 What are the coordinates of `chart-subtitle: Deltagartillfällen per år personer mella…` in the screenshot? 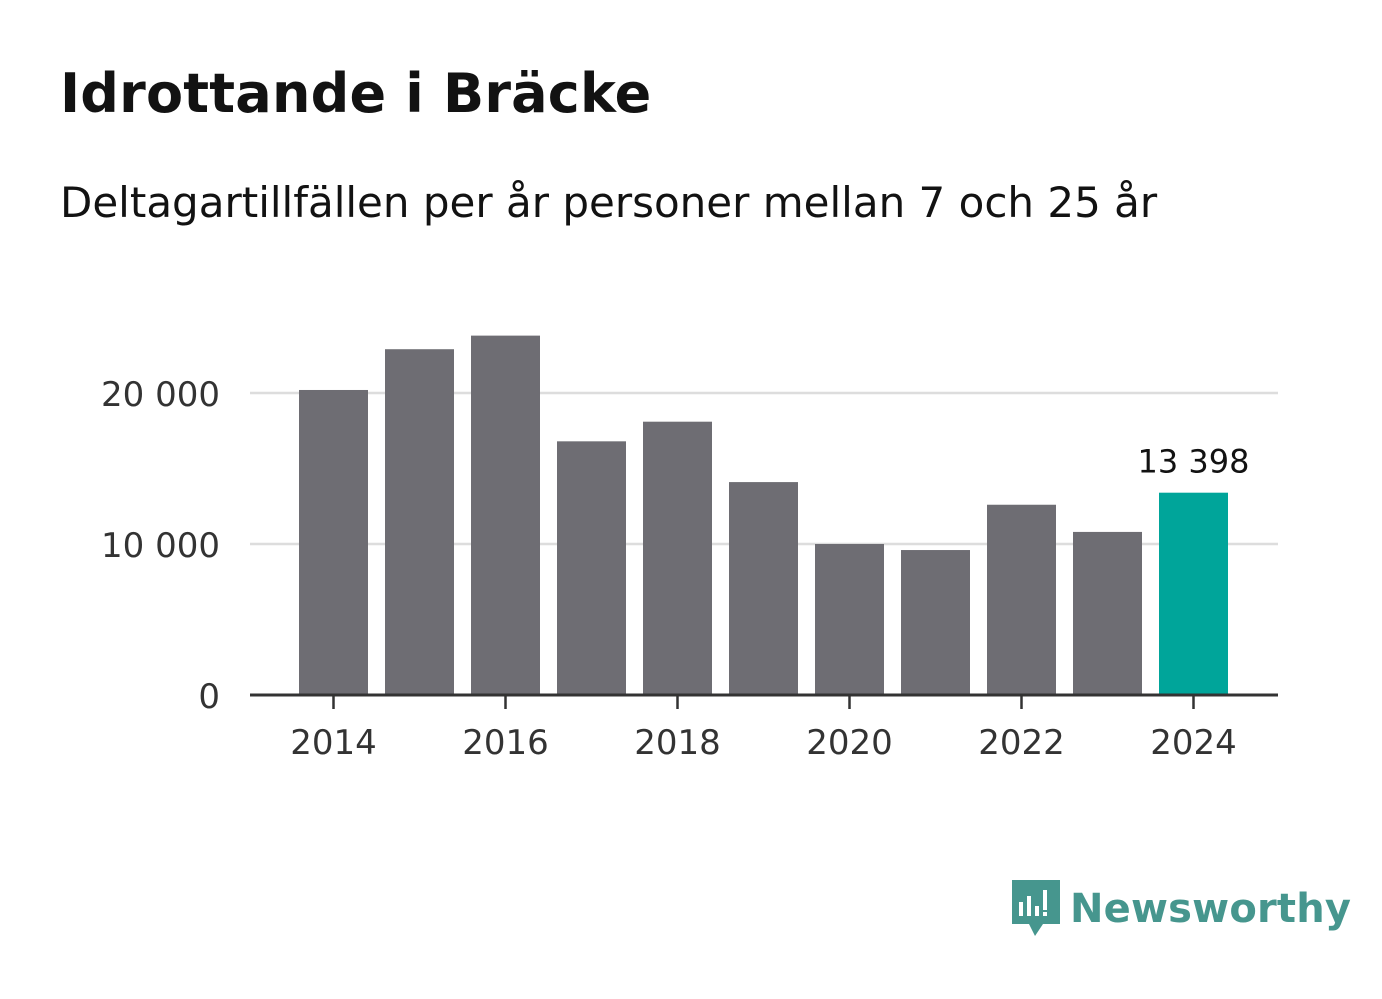 It's located at (609, 202).